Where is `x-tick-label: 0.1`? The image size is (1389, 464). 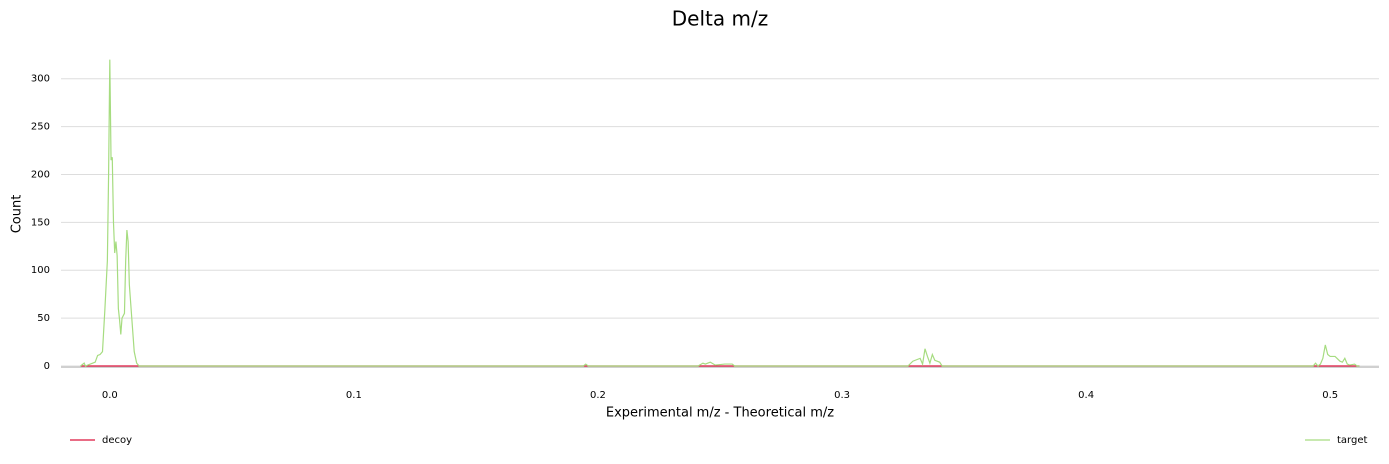
x-tick-label: 0.1 is located at coordinates (354, 395).